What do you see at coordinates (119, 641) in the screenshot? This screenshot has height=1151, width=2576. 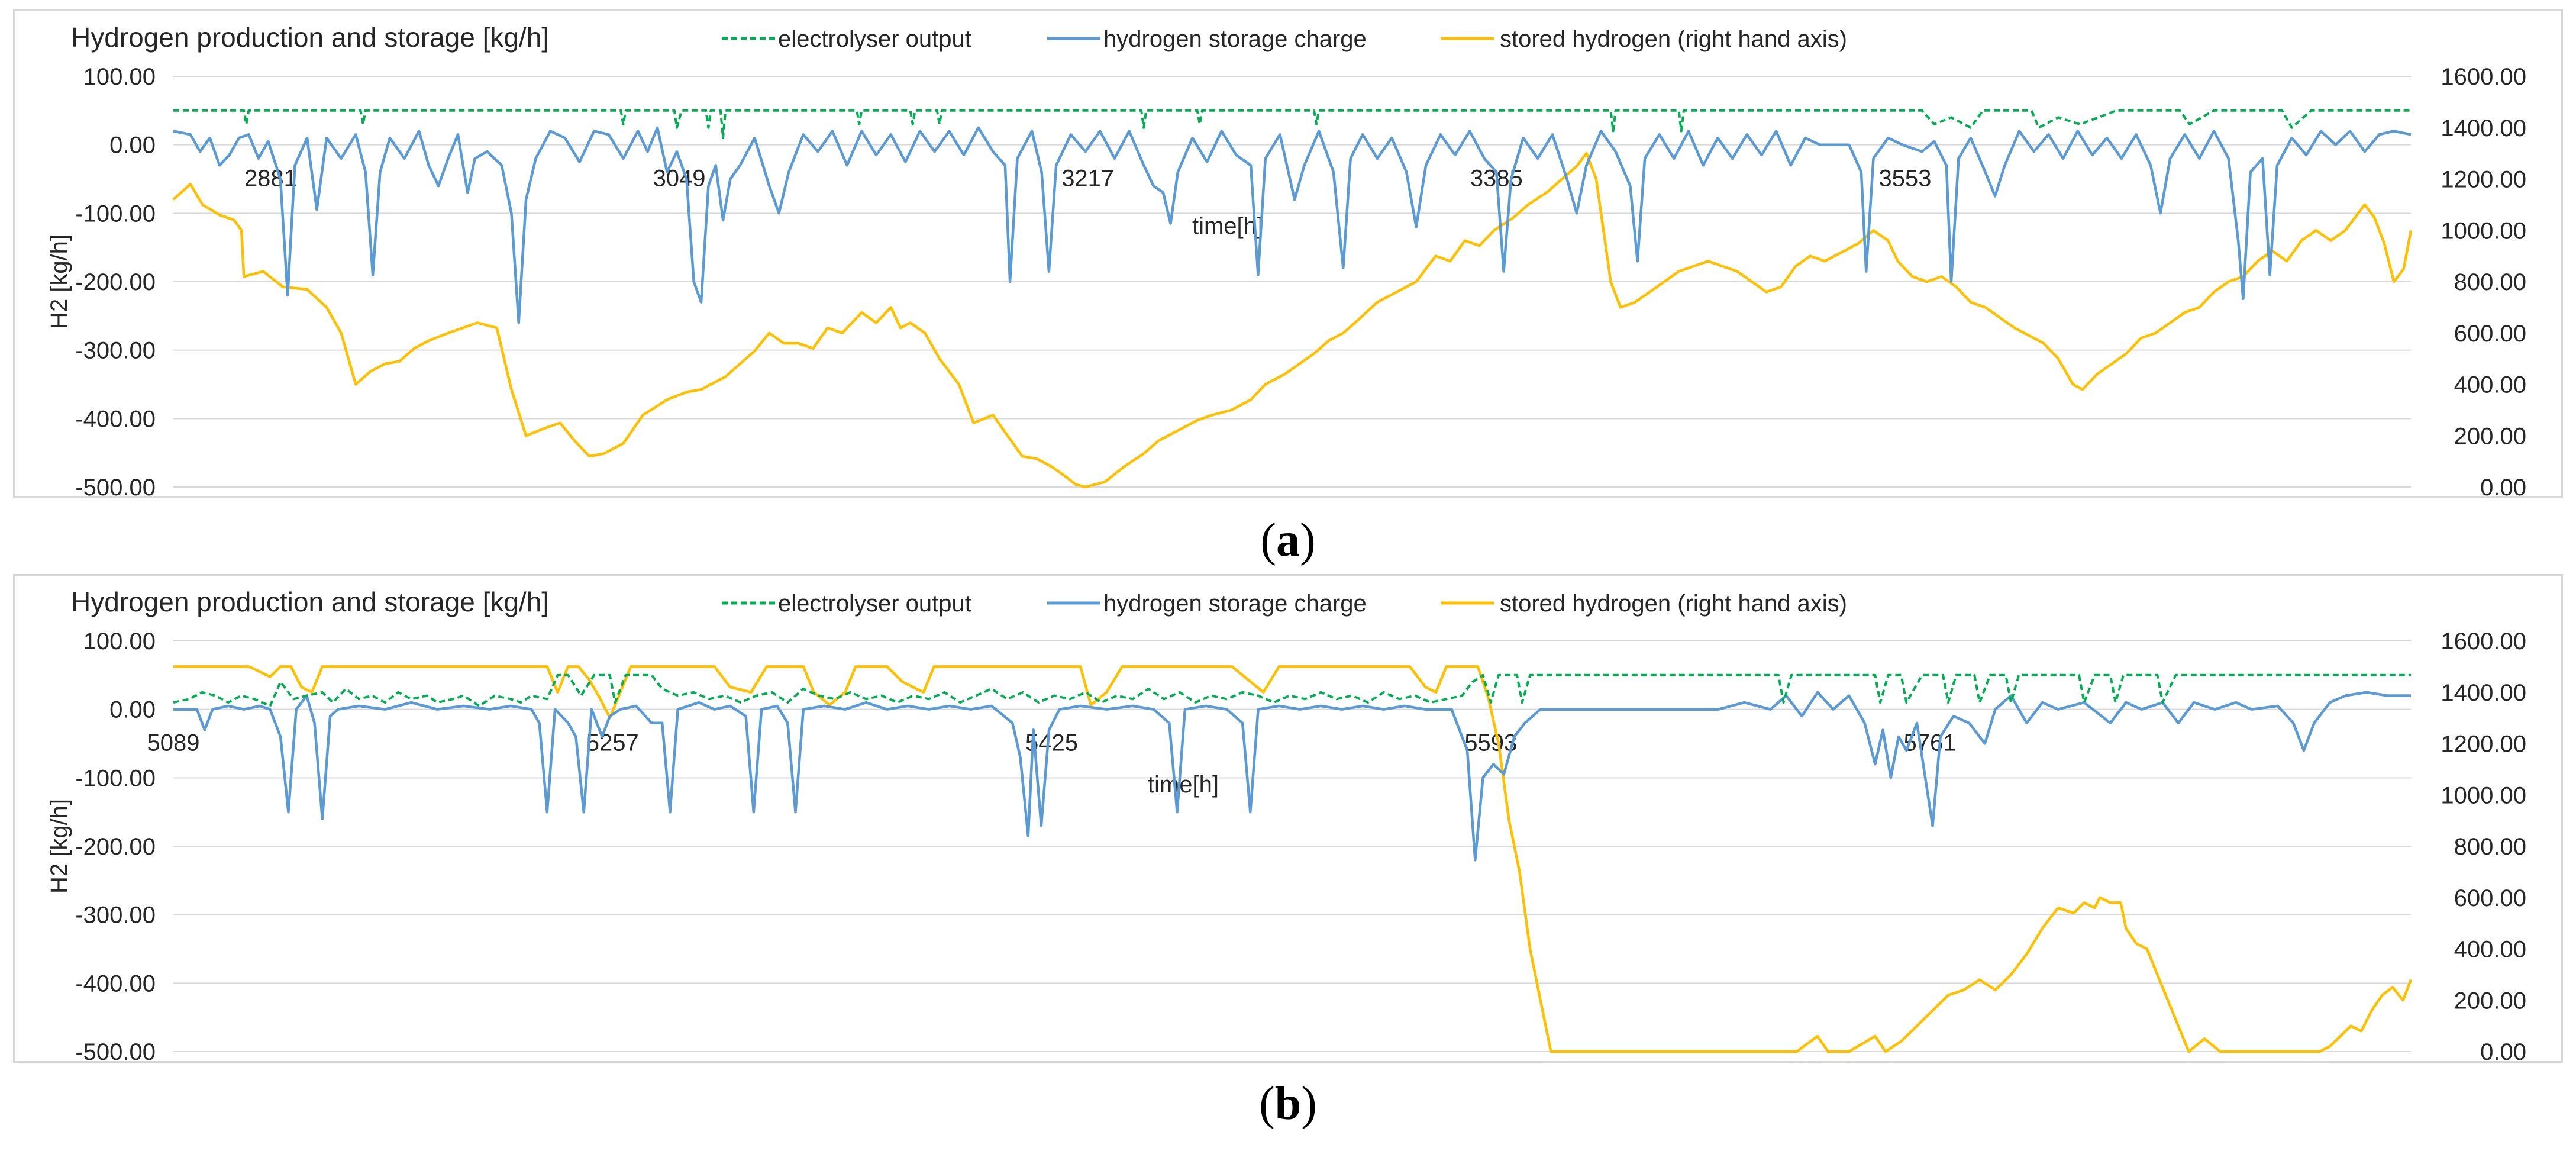 I see `chart-b-y-tick-label: 100.00` at bounding box center [119, 641].